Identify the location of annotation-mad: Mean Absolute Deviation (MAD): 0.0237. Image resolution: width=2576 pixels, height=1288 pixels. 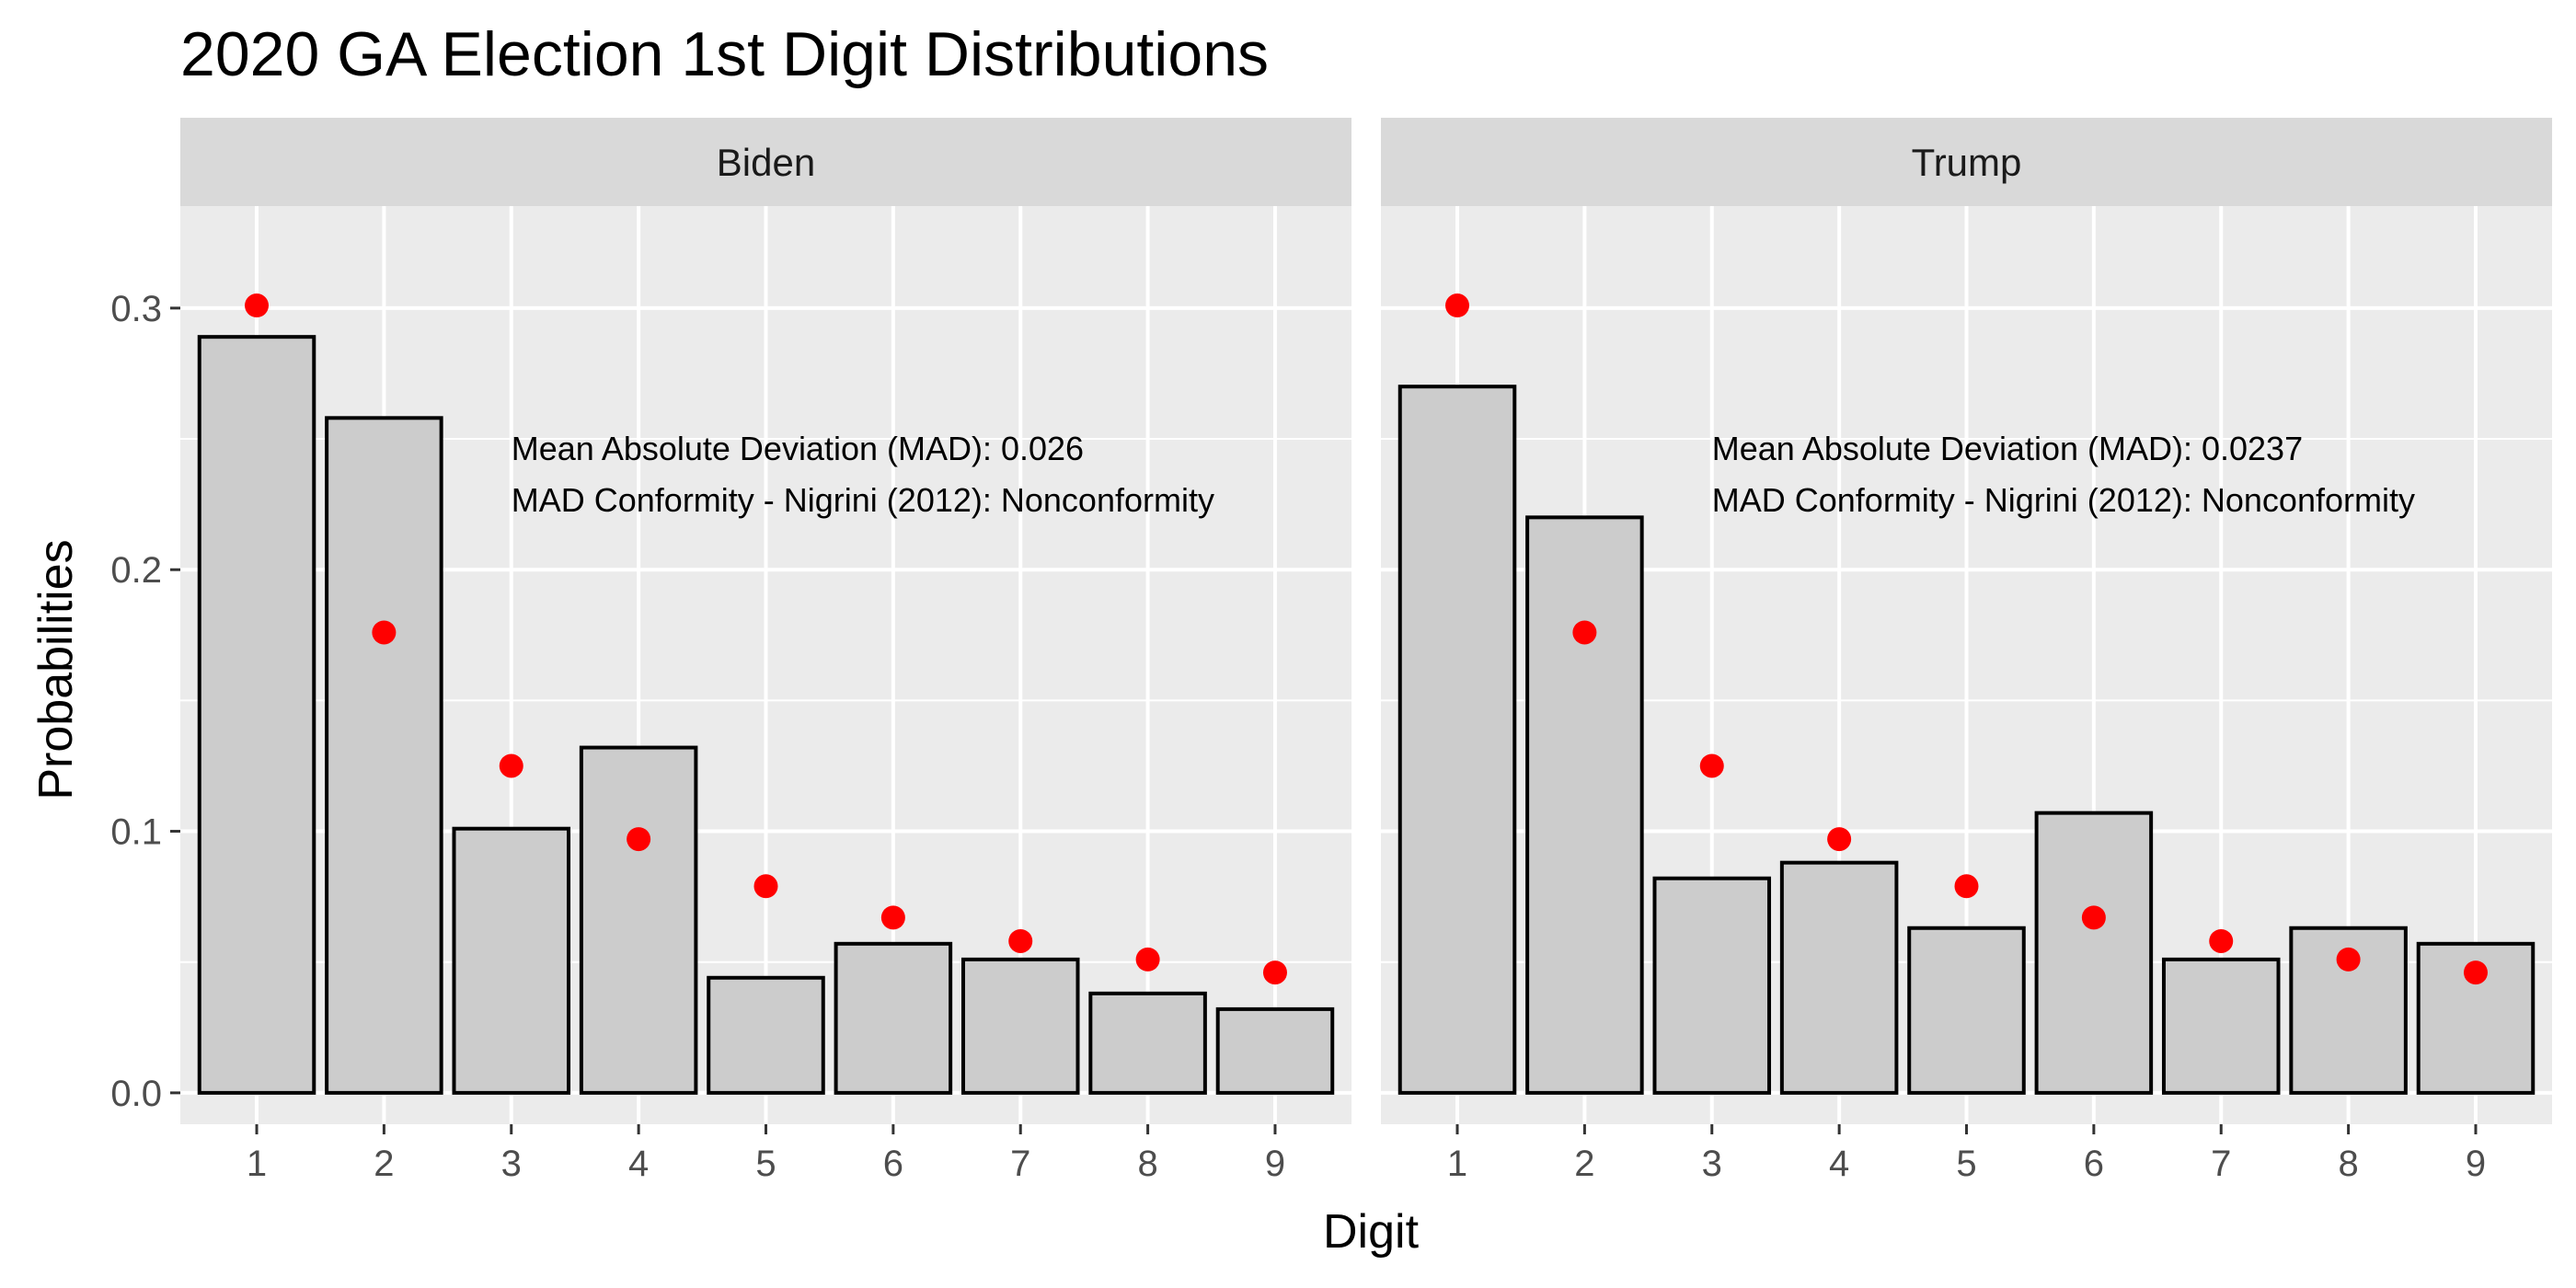
(2007, 448).